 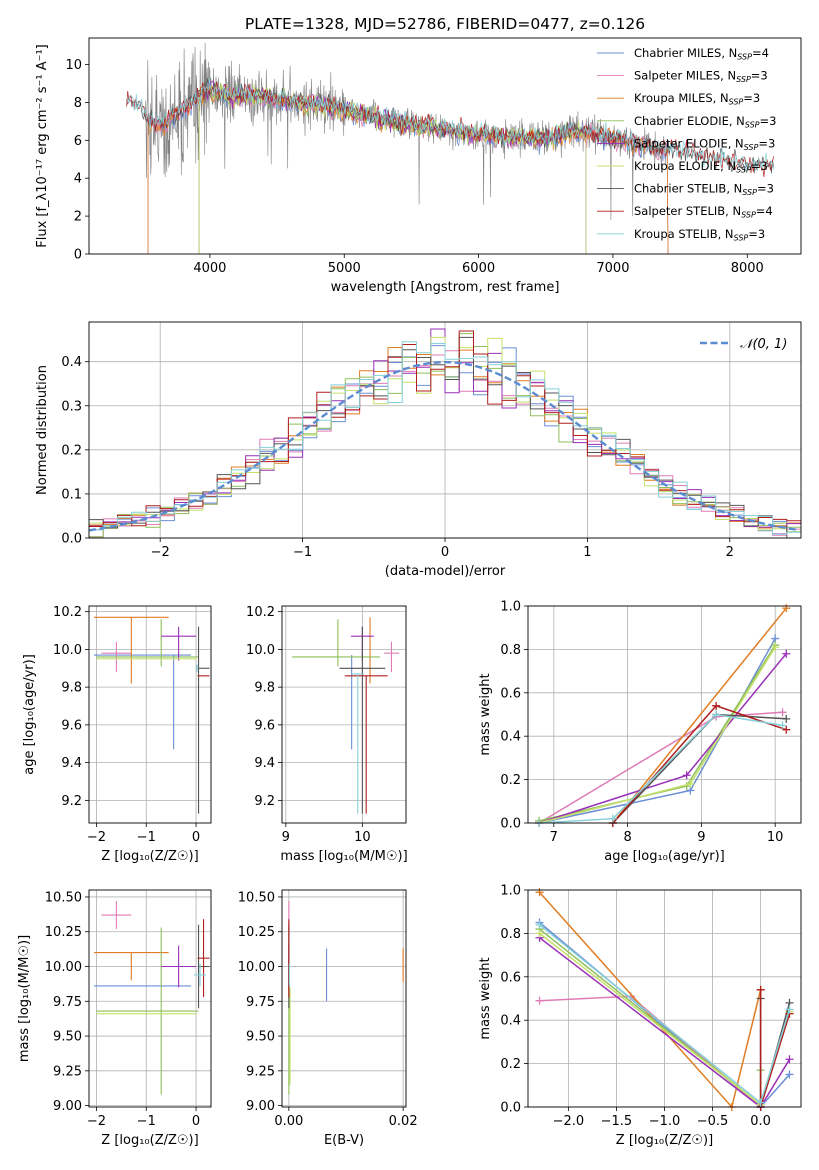 I want to click on x-tick-label: 7000, so click(x=612, y=268).